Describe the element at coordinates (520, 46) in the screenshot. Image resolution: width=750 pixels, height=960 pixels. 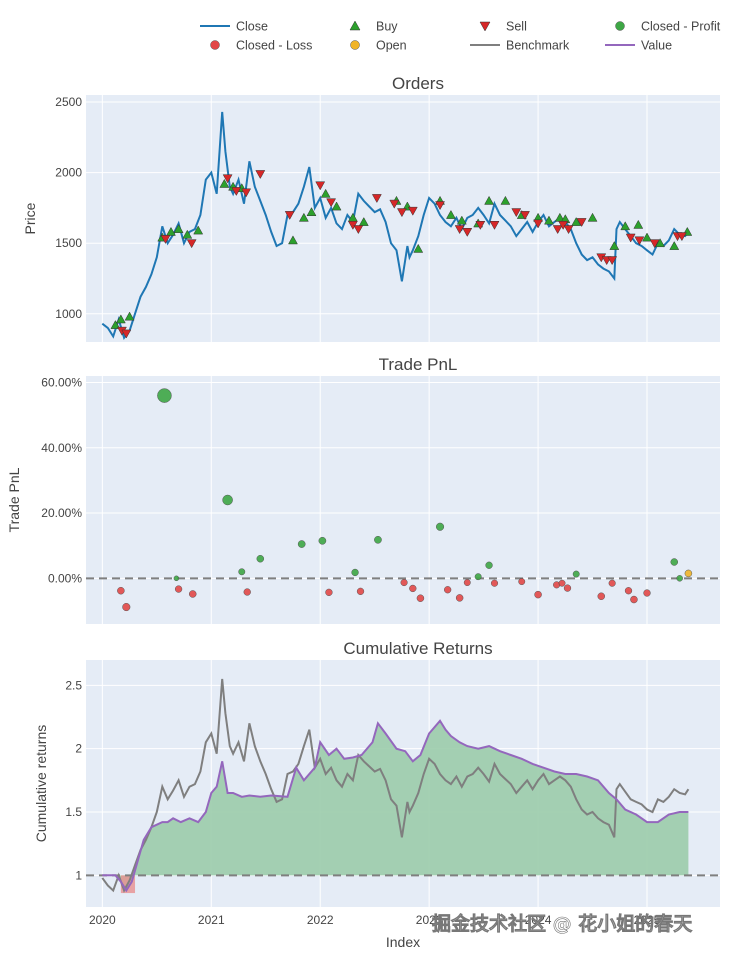
I see `legend-item-benchmark: Benchmark` at that location.